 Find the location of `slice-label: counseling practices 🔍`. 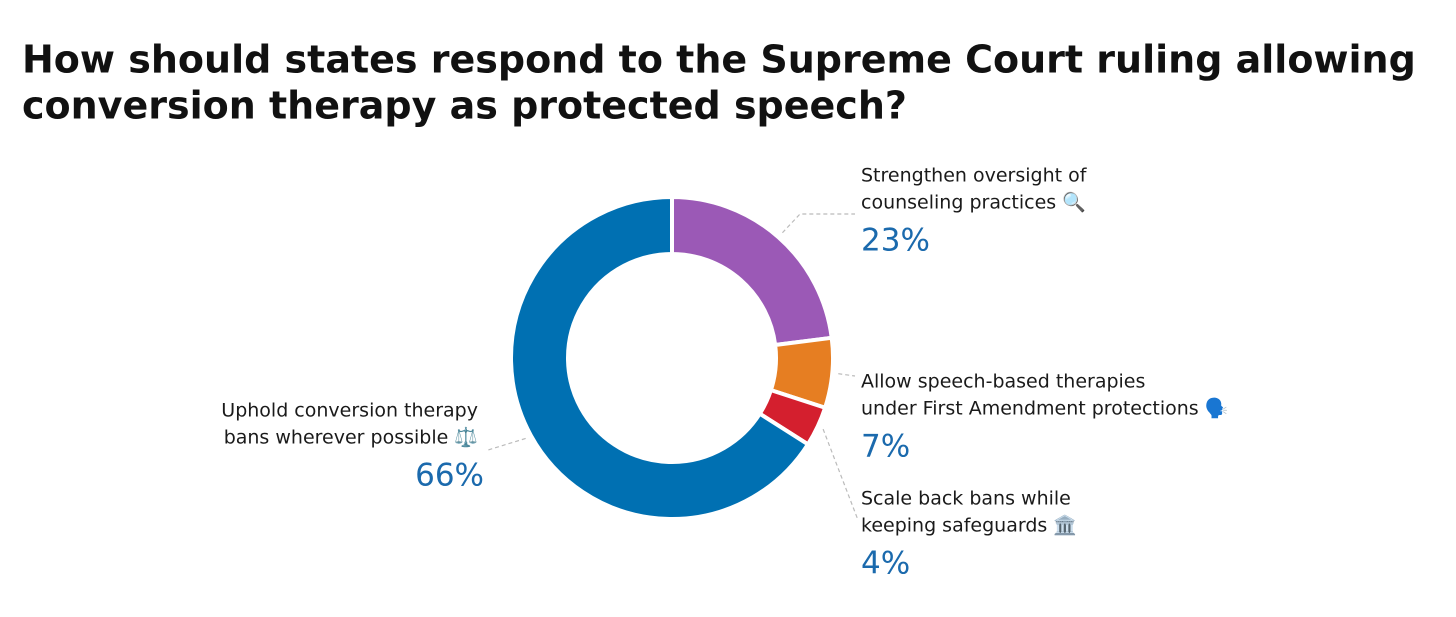

slice-label: counseling practices 🔍 is located at coordinates (973, 202).